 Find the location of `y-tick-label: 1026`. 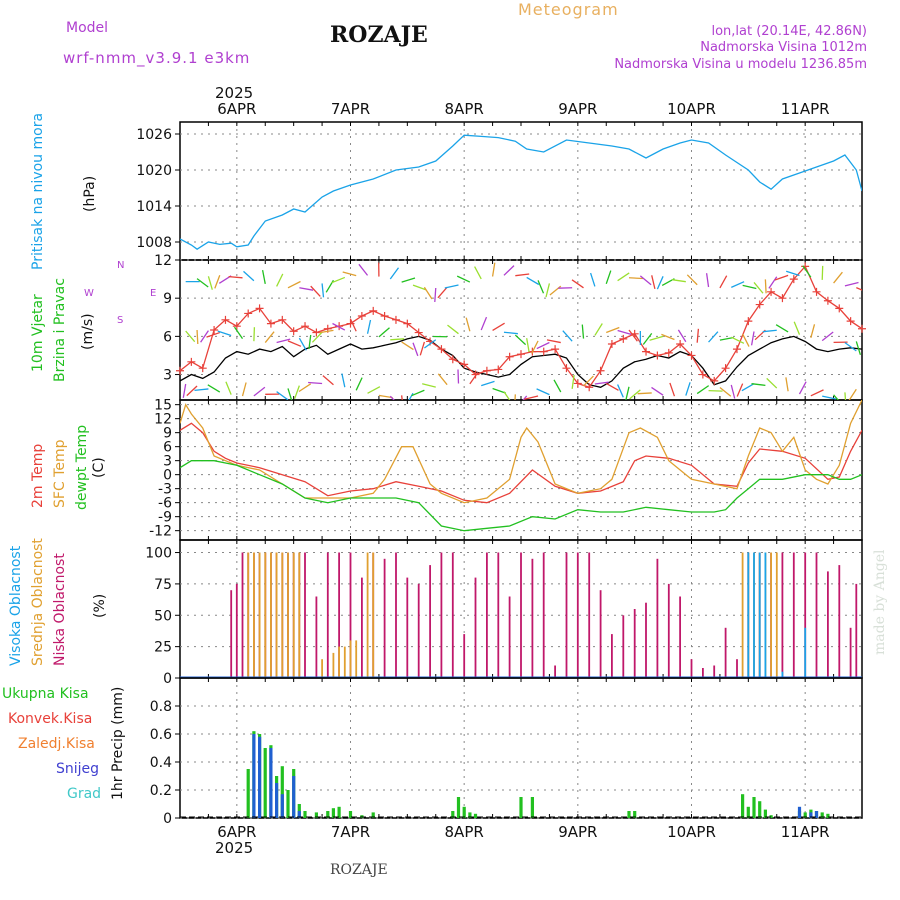

y-tick-label: 1026 is located at coordinates (154, 135).